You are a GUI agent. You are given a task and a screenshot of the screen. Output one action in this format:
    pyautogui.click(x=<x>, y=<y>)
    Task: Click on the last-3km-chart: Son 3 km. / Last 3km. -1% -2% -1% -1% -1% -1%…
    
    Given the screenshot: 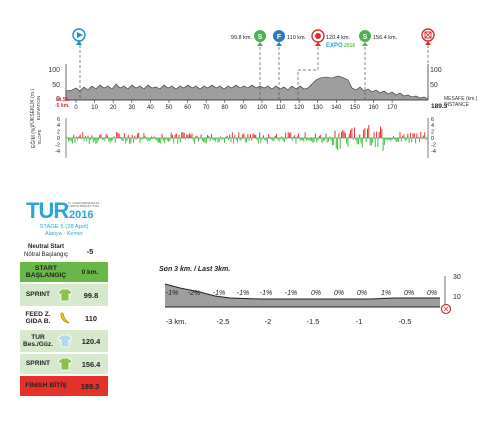 What is the action you would take?
    pyautogui.click(x=310, y=296)
    